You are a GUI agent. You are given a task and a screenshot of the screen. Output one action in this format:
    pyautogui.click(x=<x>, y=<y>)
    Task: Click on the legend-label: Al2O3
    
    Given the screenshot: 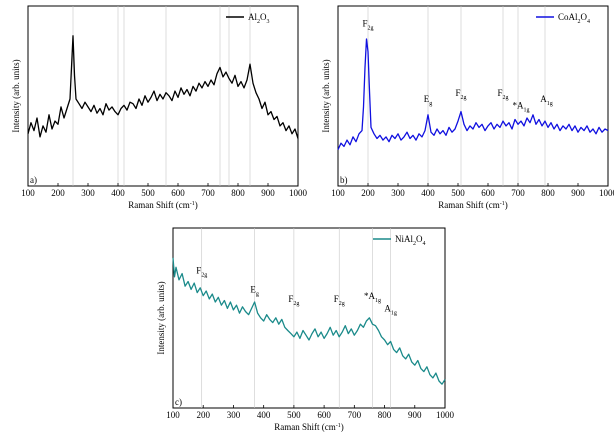 What is the action you would take?
    pyautogui.click(x=259, y=18)
    